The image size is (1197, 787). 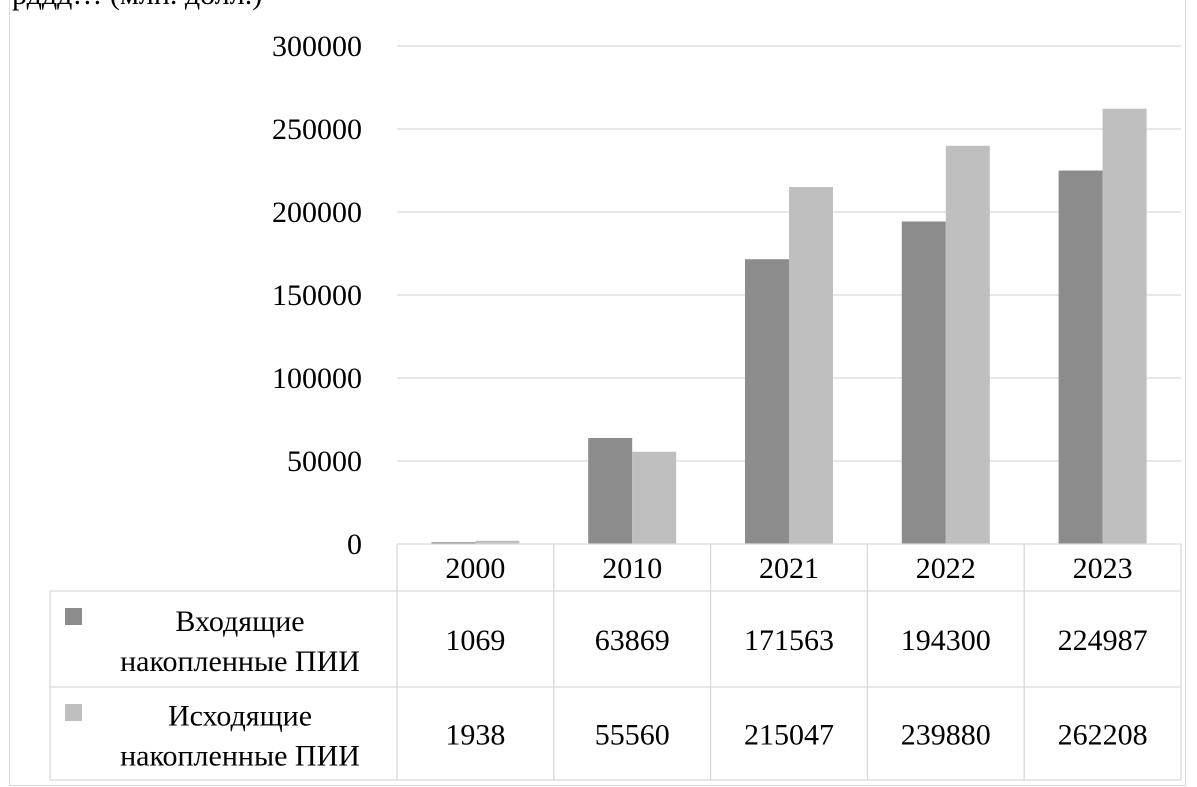 What do you see at coordinates (239, 621) in the screenshot?
I see `legend-label: Входящие` at bounding box center [239, 621].